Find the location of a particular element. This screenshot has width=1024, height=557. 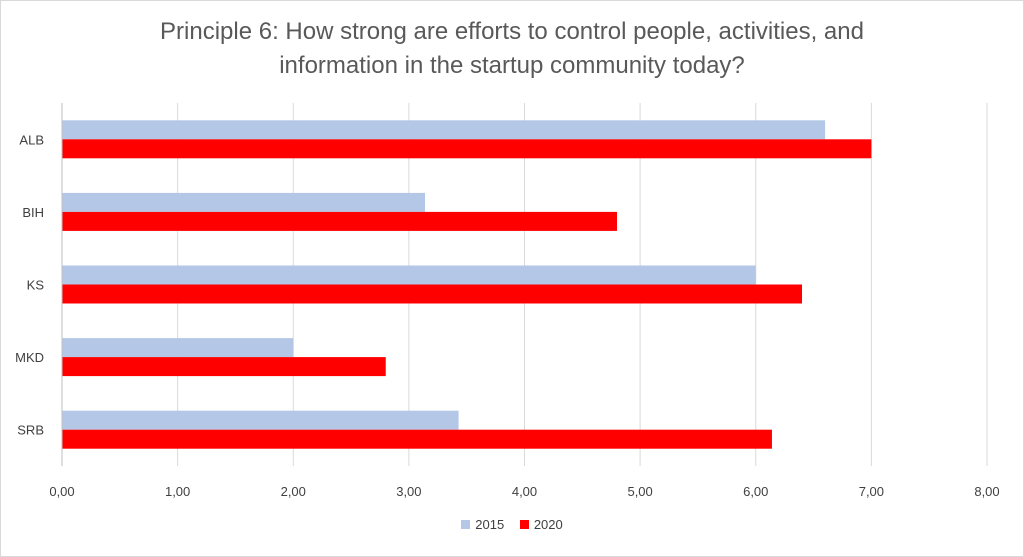

bar-2020-bih is located at coordinates (339, 221).